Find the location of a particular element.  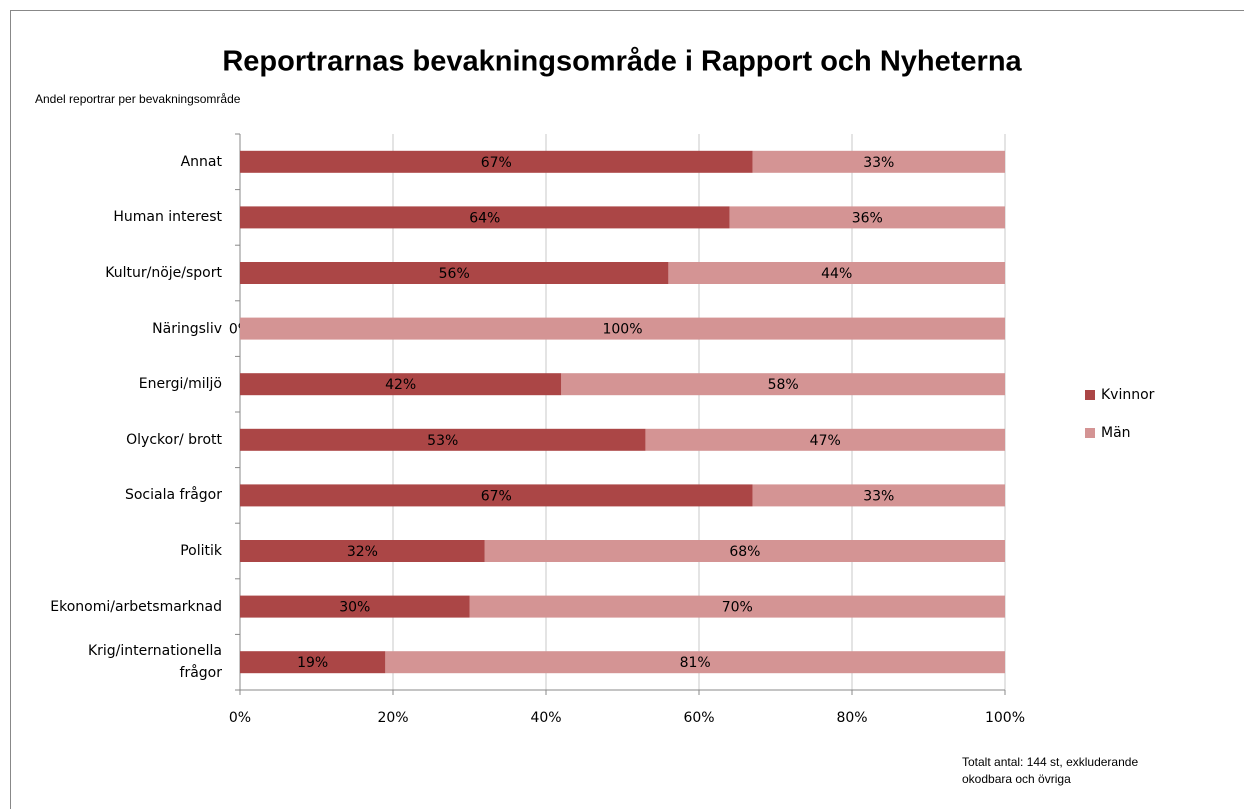

data-label: 36% is located at coordinates (867, 218).